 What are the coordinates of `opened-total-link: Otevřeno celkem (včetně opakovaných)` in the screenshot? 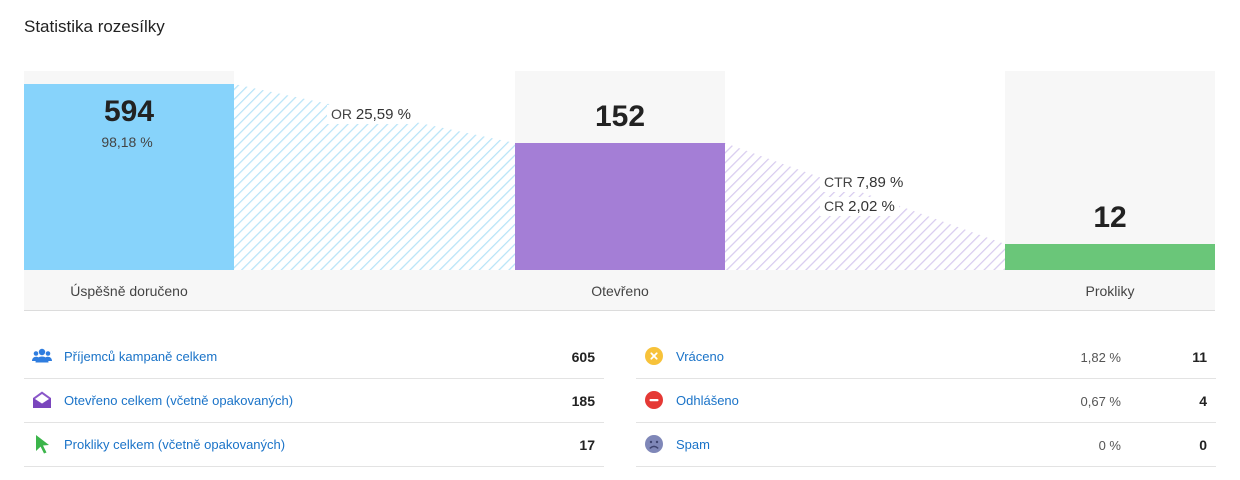 It's located at (179, 400).